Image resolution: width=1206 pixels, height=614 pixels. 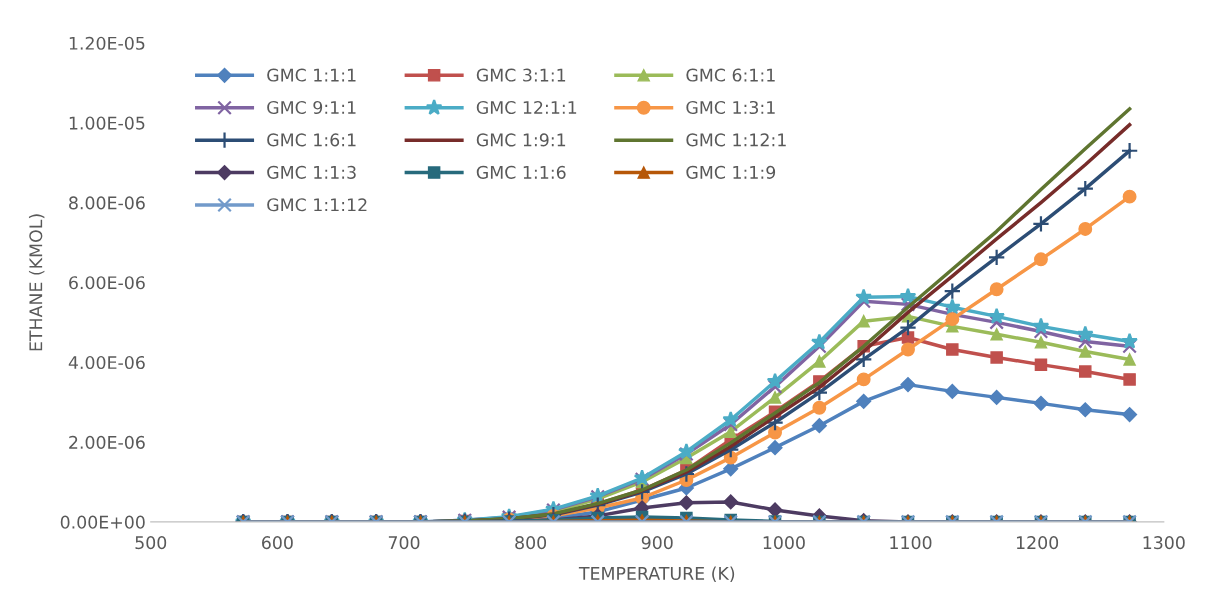 What do you see at coordinates (531, 543) in the screenshot?
I see `x-tick-label: 800` at bounding box center [531, 543].